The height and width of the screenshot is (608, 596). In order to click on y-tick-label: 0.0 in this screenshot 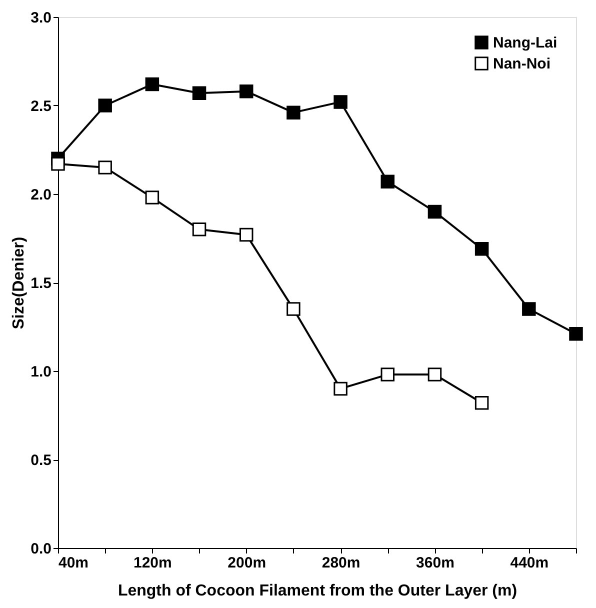, I will do `click(41, 549)`.